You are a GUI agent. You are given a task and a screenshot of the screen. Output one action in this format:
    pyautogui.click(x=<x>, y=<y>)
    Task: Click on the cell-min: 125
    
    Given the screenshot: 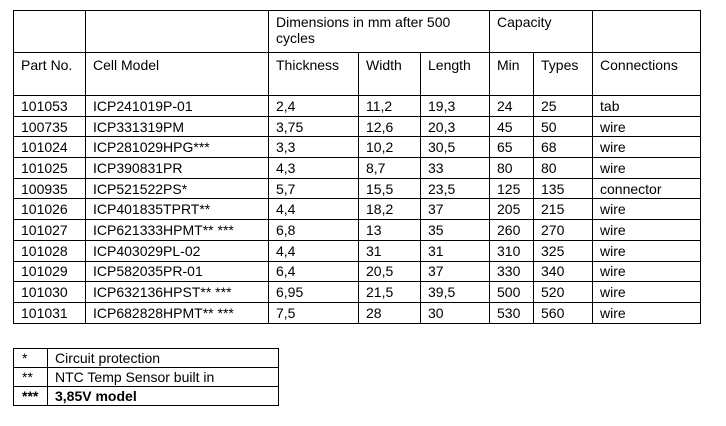 What is the action you would take?
    pyautogui.click(x=512, y=188)
    